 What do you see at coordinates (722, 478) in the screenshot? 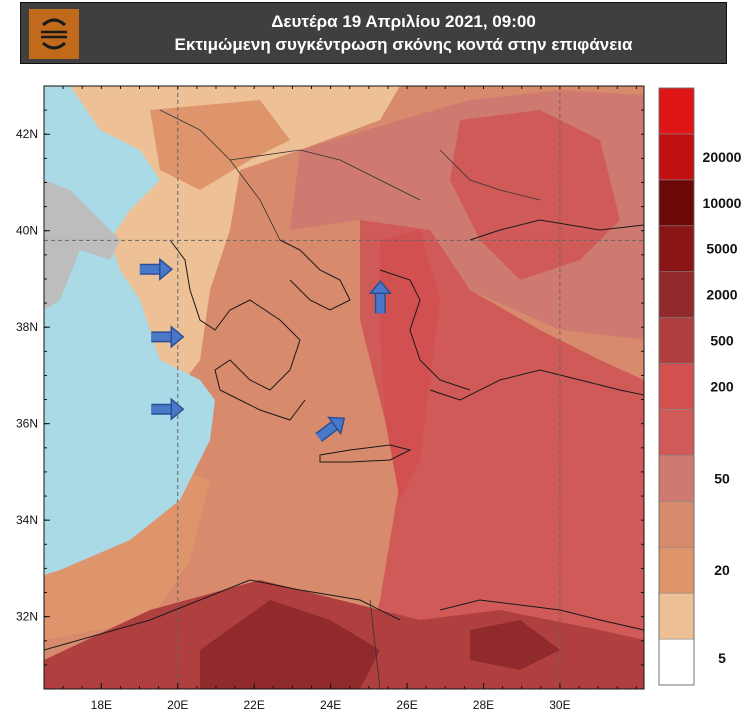
I see `colorbar-label: 50` at bounding box center [722, 478].